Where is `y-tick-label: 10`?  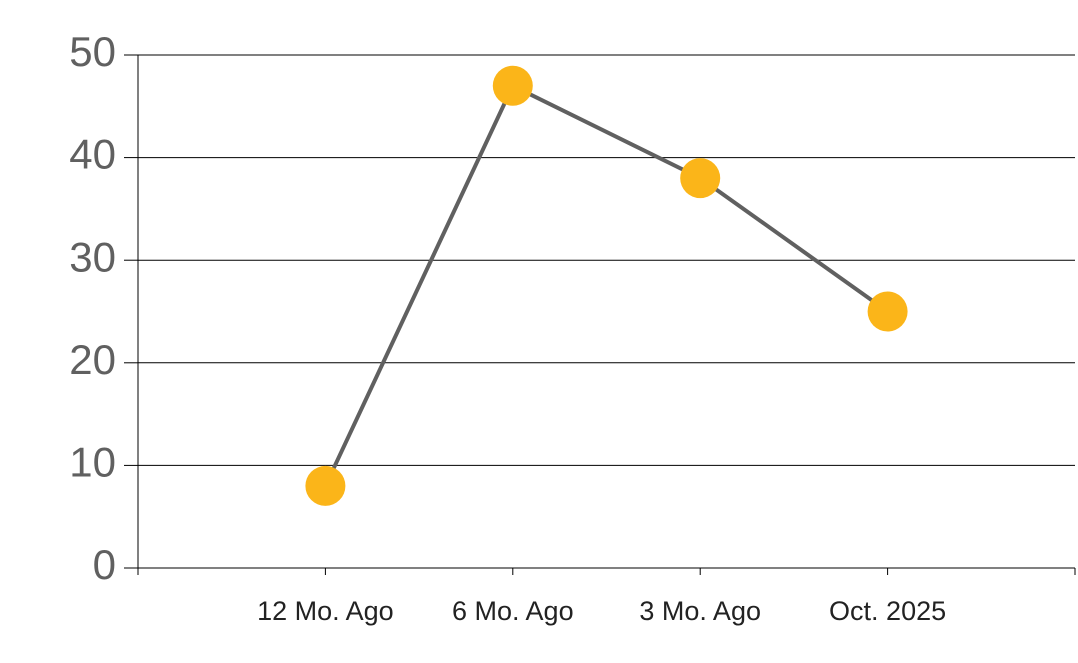 y-tick-label: 10 is located at coordinates (92, 461).